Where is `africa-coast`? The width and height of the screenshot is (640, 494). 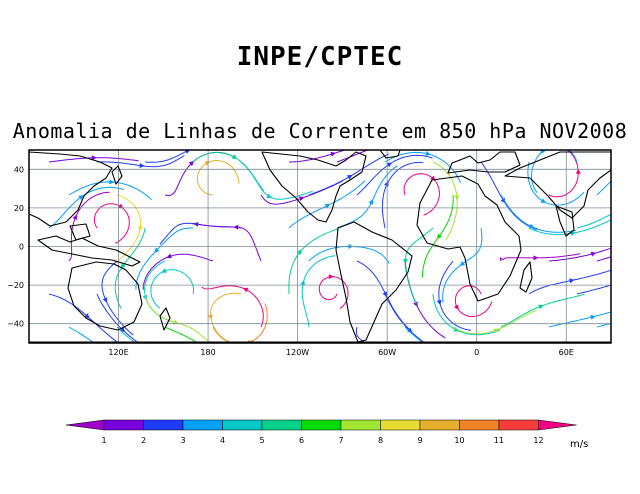
africa-coast is located at coordinates (469, 238).